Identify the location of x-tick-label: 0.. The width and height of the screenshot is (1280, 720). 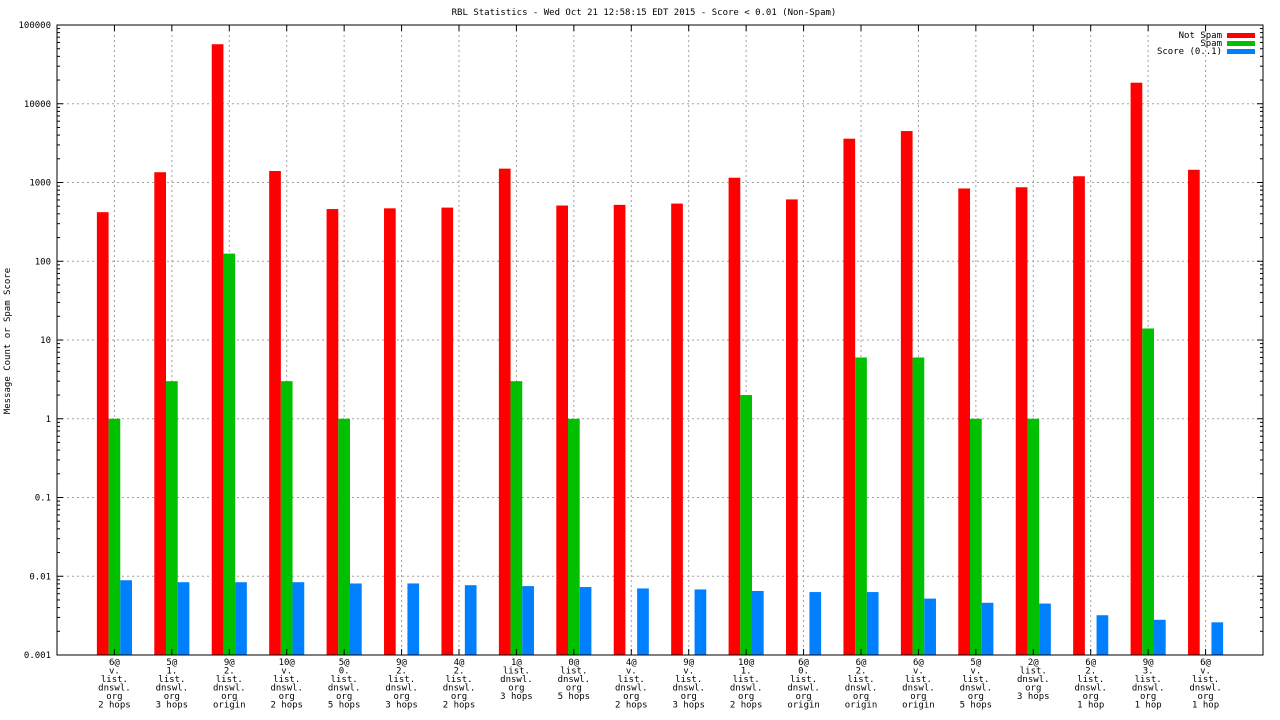
(344, 672).